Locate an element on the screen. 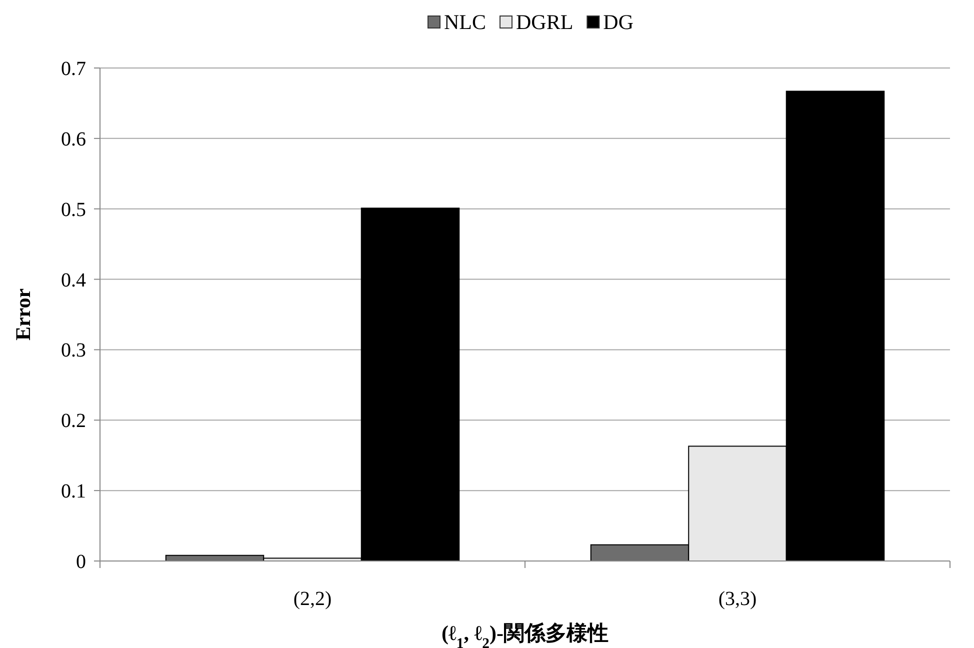 The width and height of the screenshot is (974, 648). legend-label: DG is located at coordinates (618, 22).